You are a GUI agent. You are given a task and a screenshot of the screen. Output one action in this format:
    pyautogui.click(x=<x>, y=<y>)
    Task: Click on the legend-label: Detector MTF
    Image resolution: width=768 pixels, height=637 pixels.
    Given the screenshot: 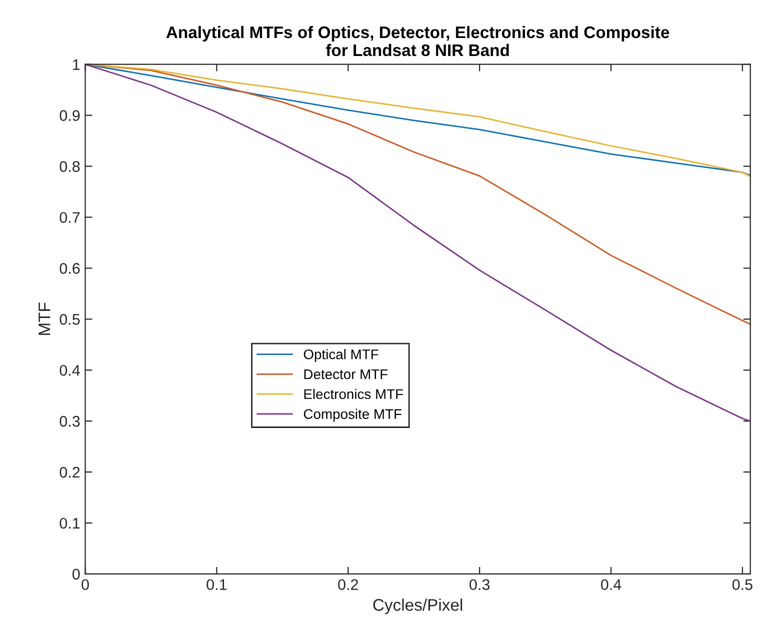 What is the action you would take?
    pyautogui.click(x=346, y=374)
    